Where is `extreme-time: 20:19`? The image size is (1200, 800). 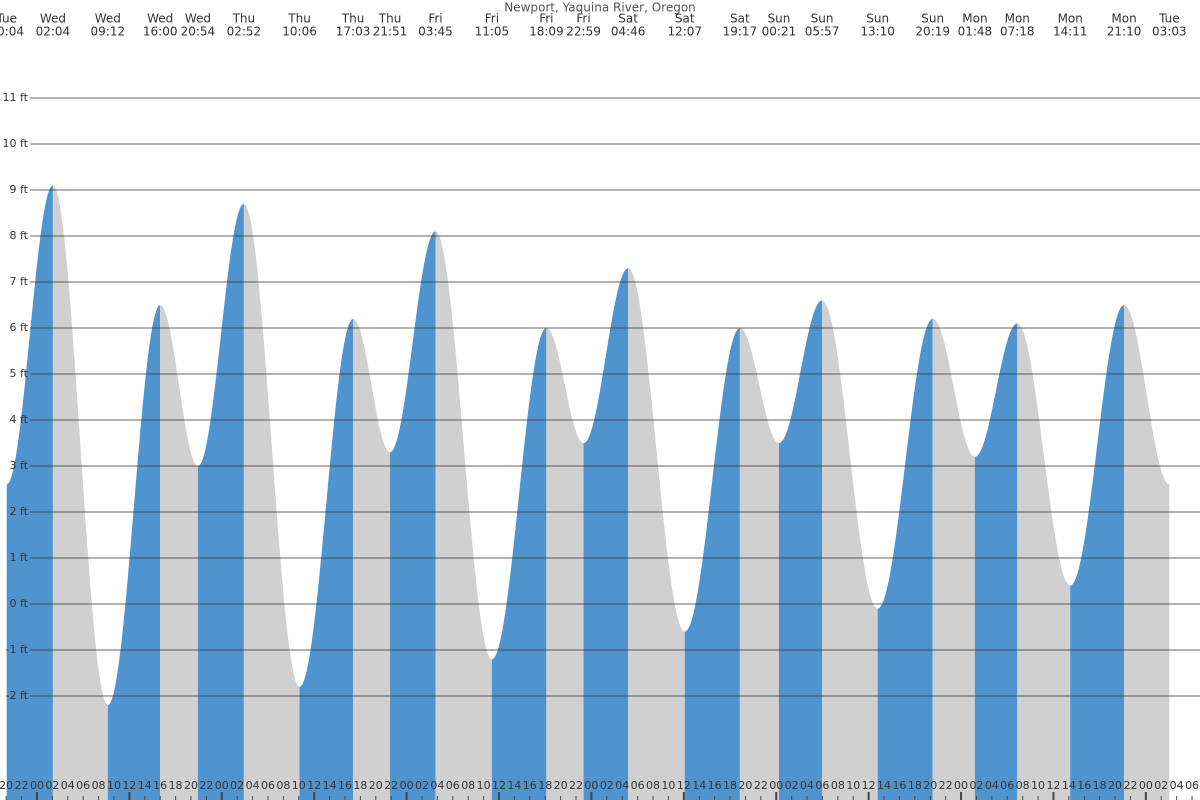 extreme-time: 20:19 is located at coordinates (932, 32).